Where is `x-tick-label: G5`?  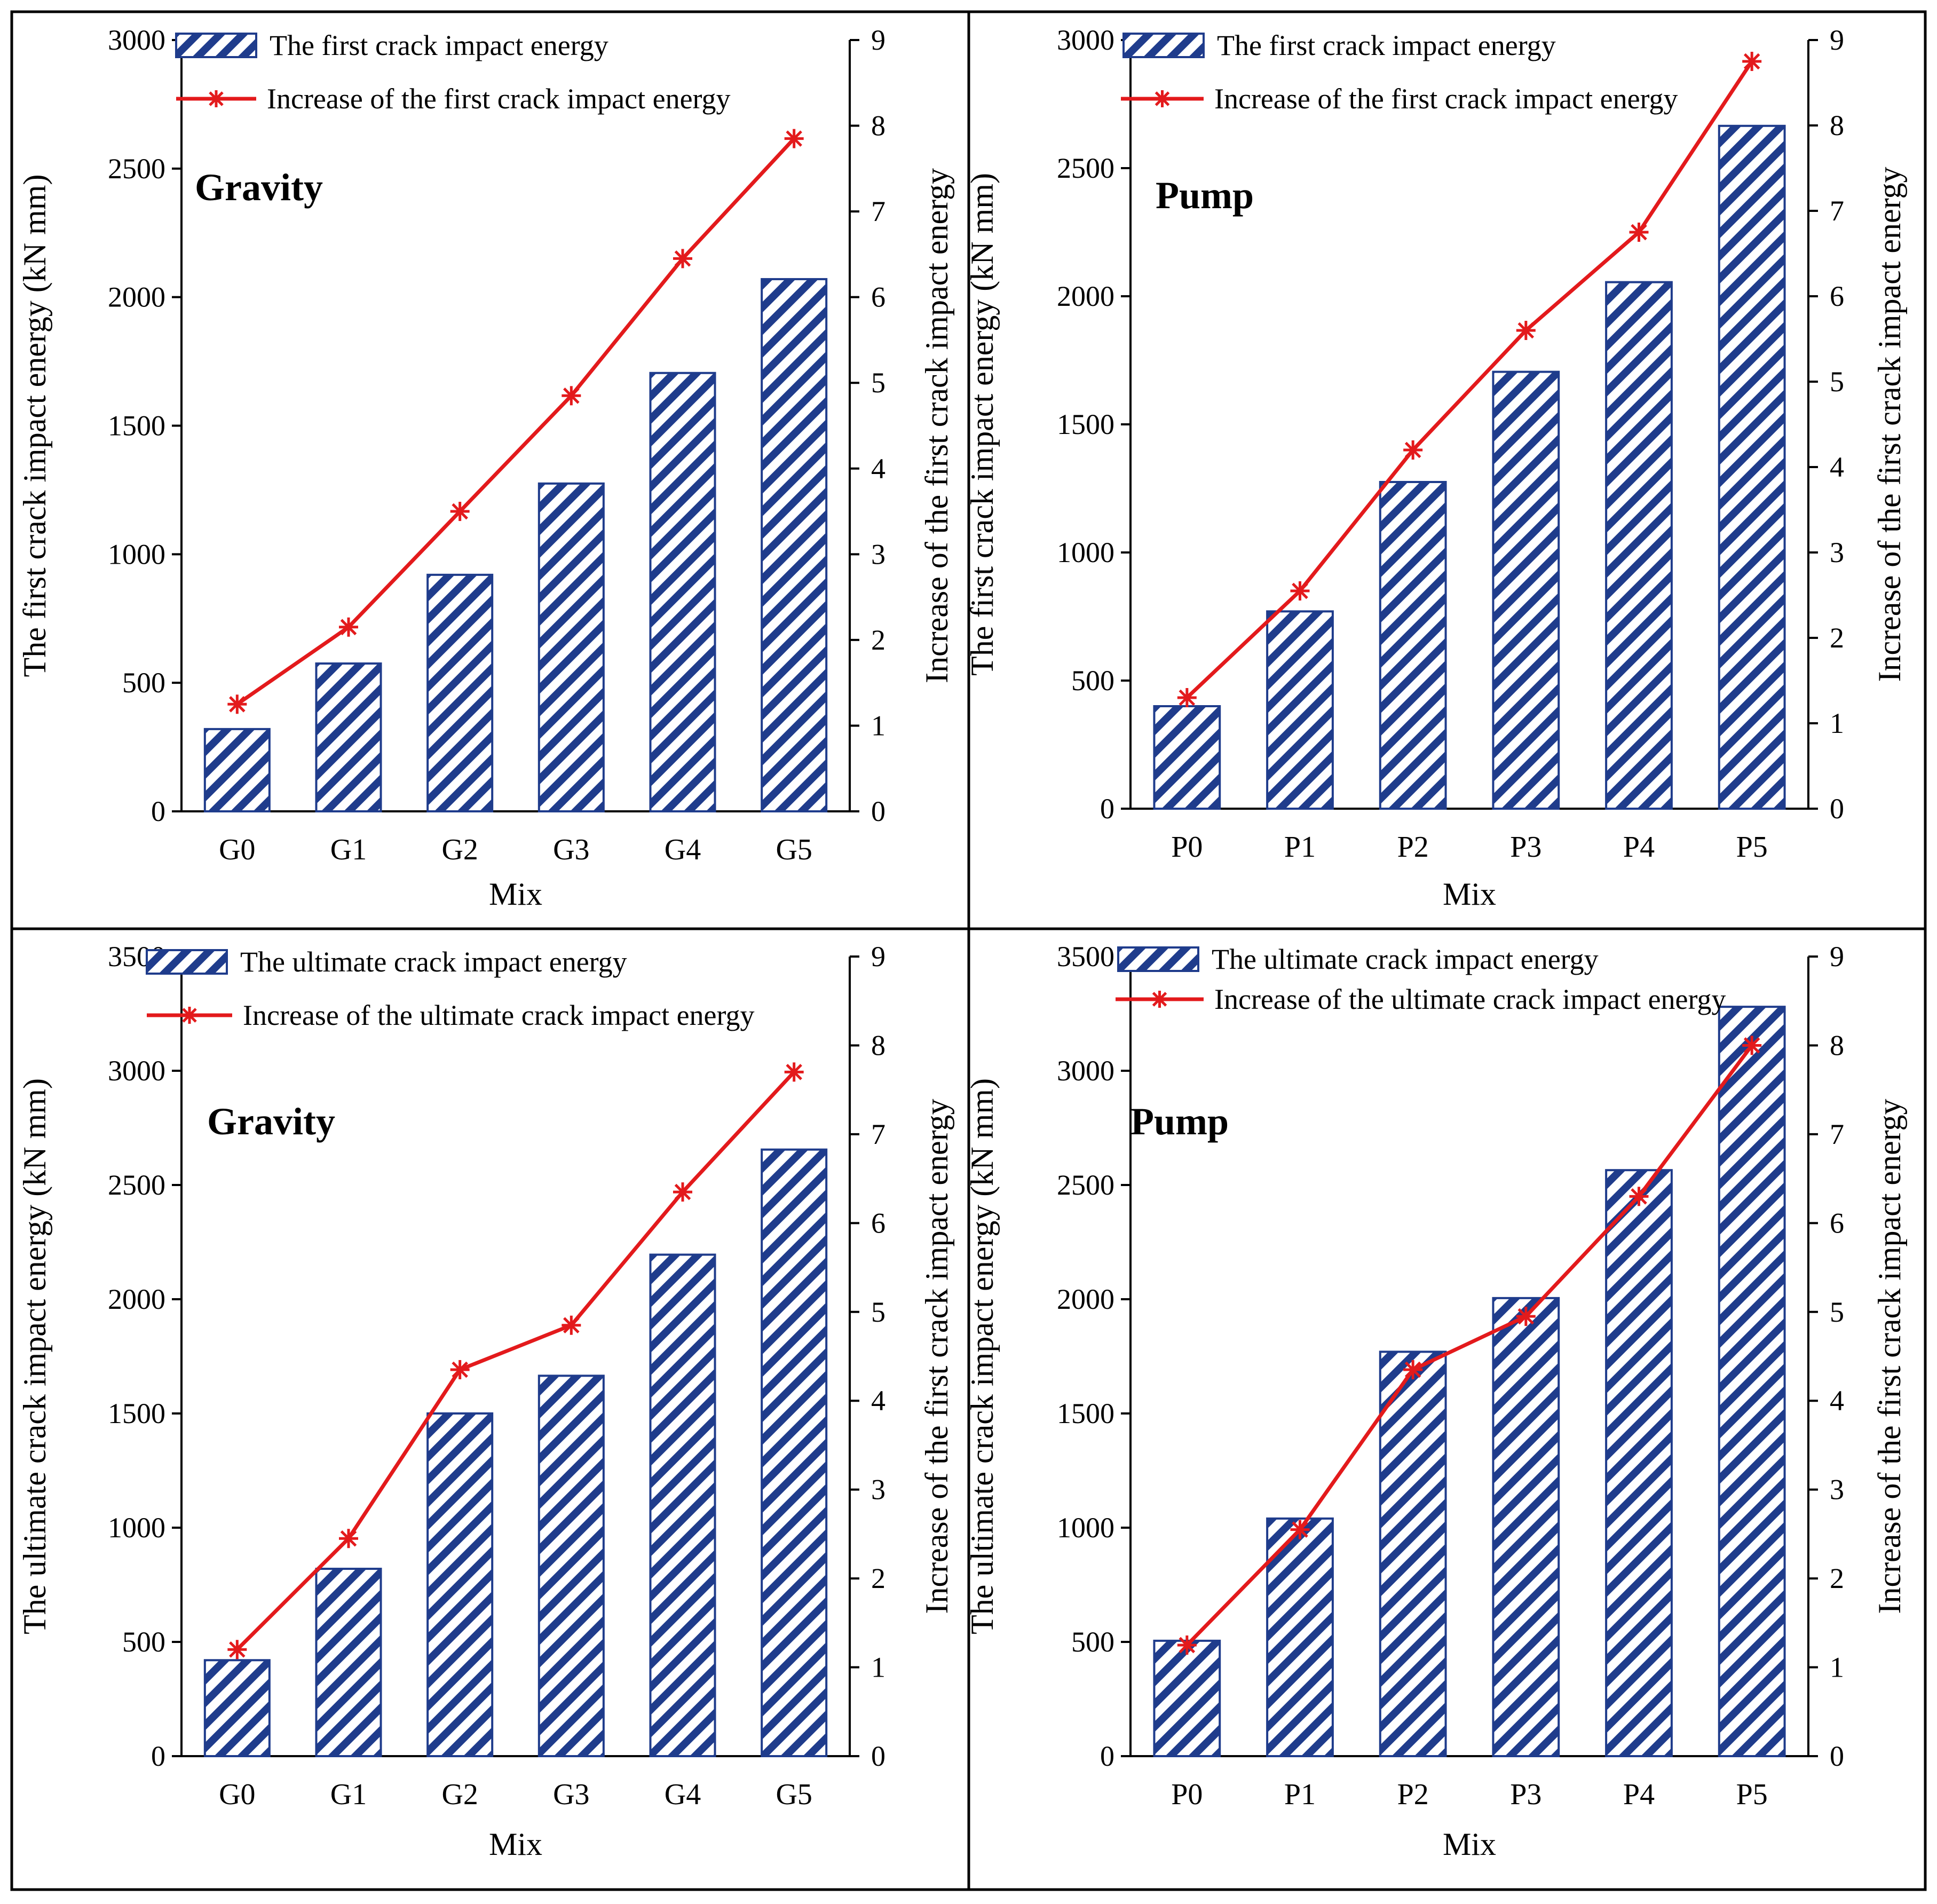 x-tick-label: G5 is located at coordinates (794, 850).